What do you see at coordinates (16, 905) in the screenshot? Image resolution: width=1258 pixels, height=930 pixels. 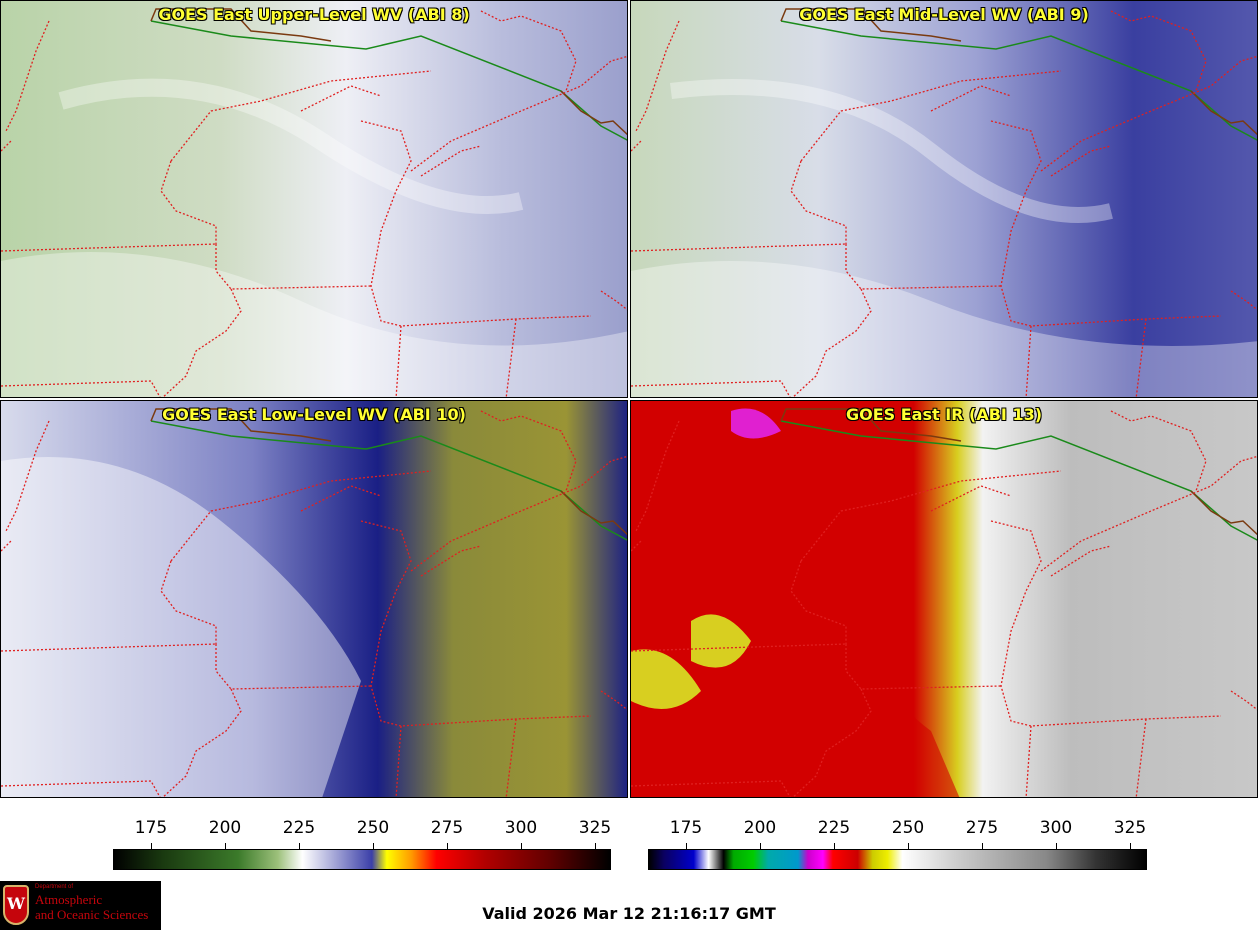 I see `uw-crest-icon: W` at bounding box center [16, 905].